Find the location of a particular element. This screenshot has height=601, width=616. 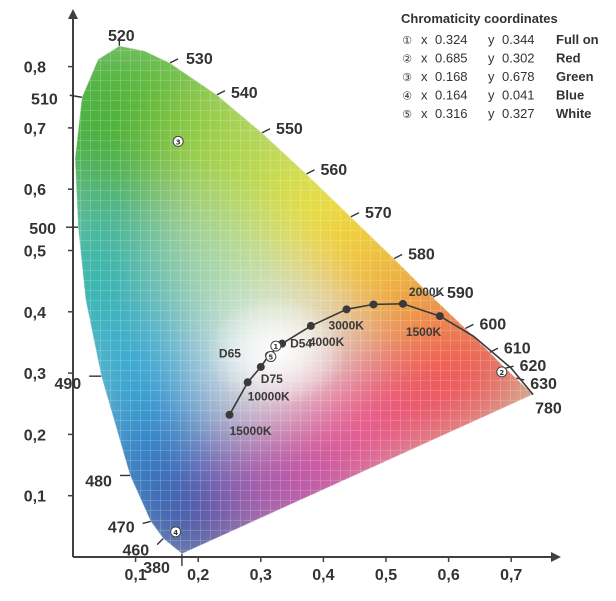

wavelength-label: 600 is located at coordinates (493, 324).